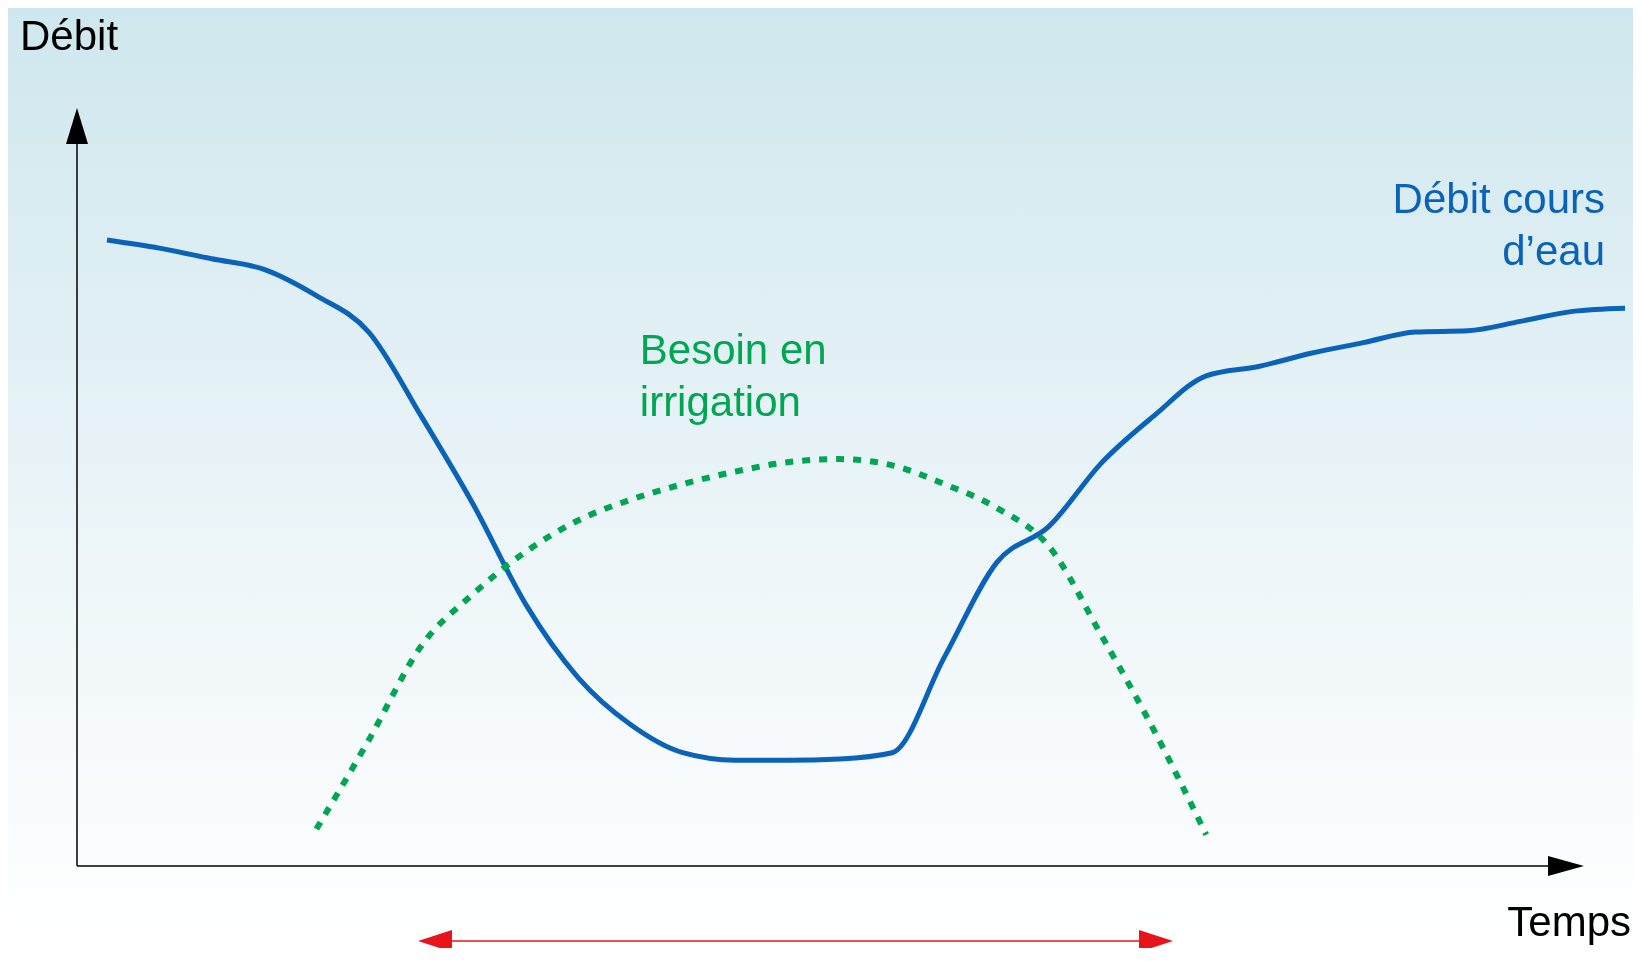 The height and width of the screenshot is (961, 1641). I want to click on series-label: Débit cours d’eau, so click(1498, 225).